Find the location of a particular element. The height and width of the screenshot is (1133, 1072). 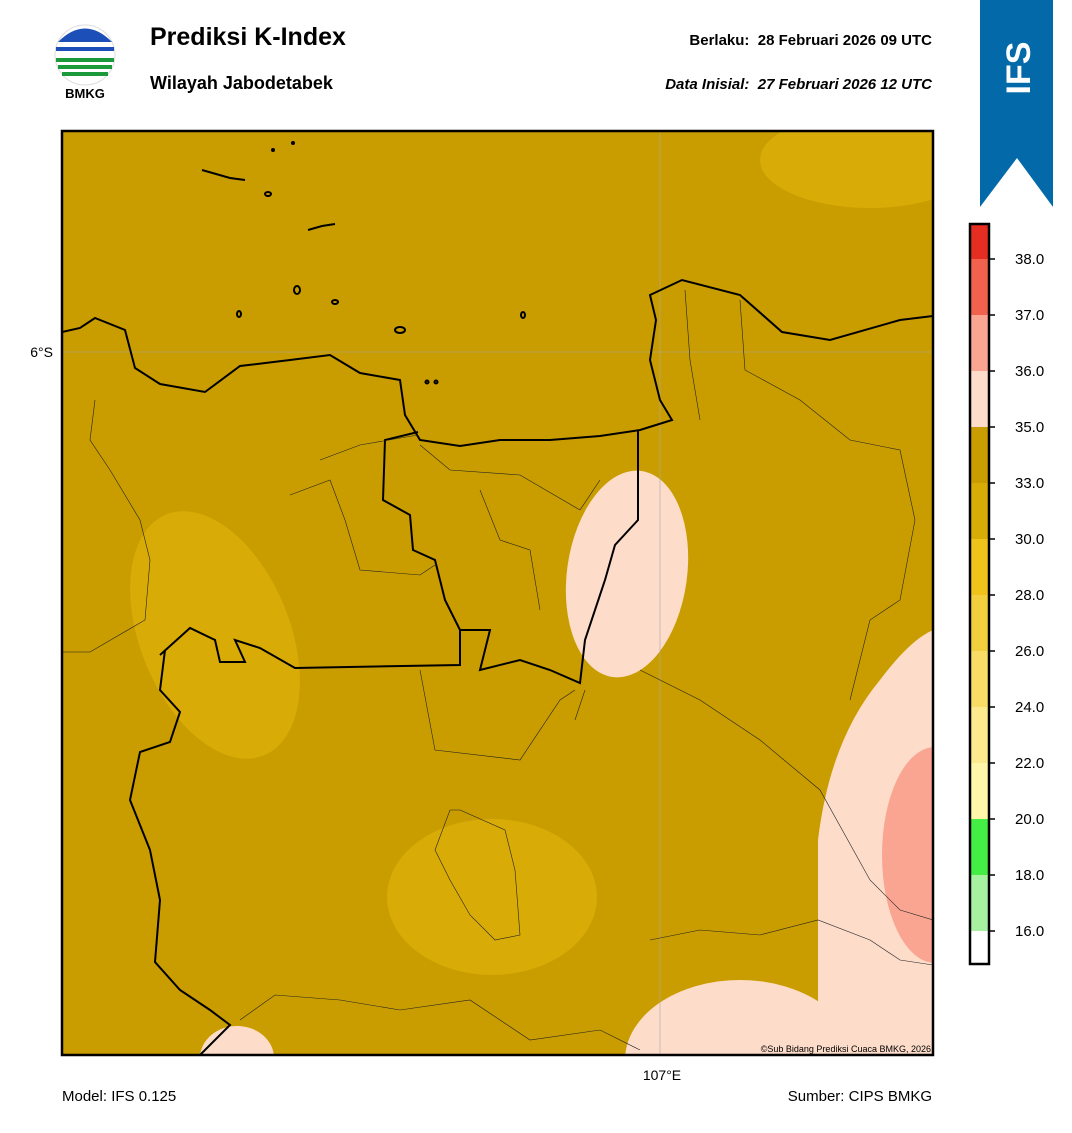

colorbar-tick-label: 36.0 is located at coordinates (1029, 371).